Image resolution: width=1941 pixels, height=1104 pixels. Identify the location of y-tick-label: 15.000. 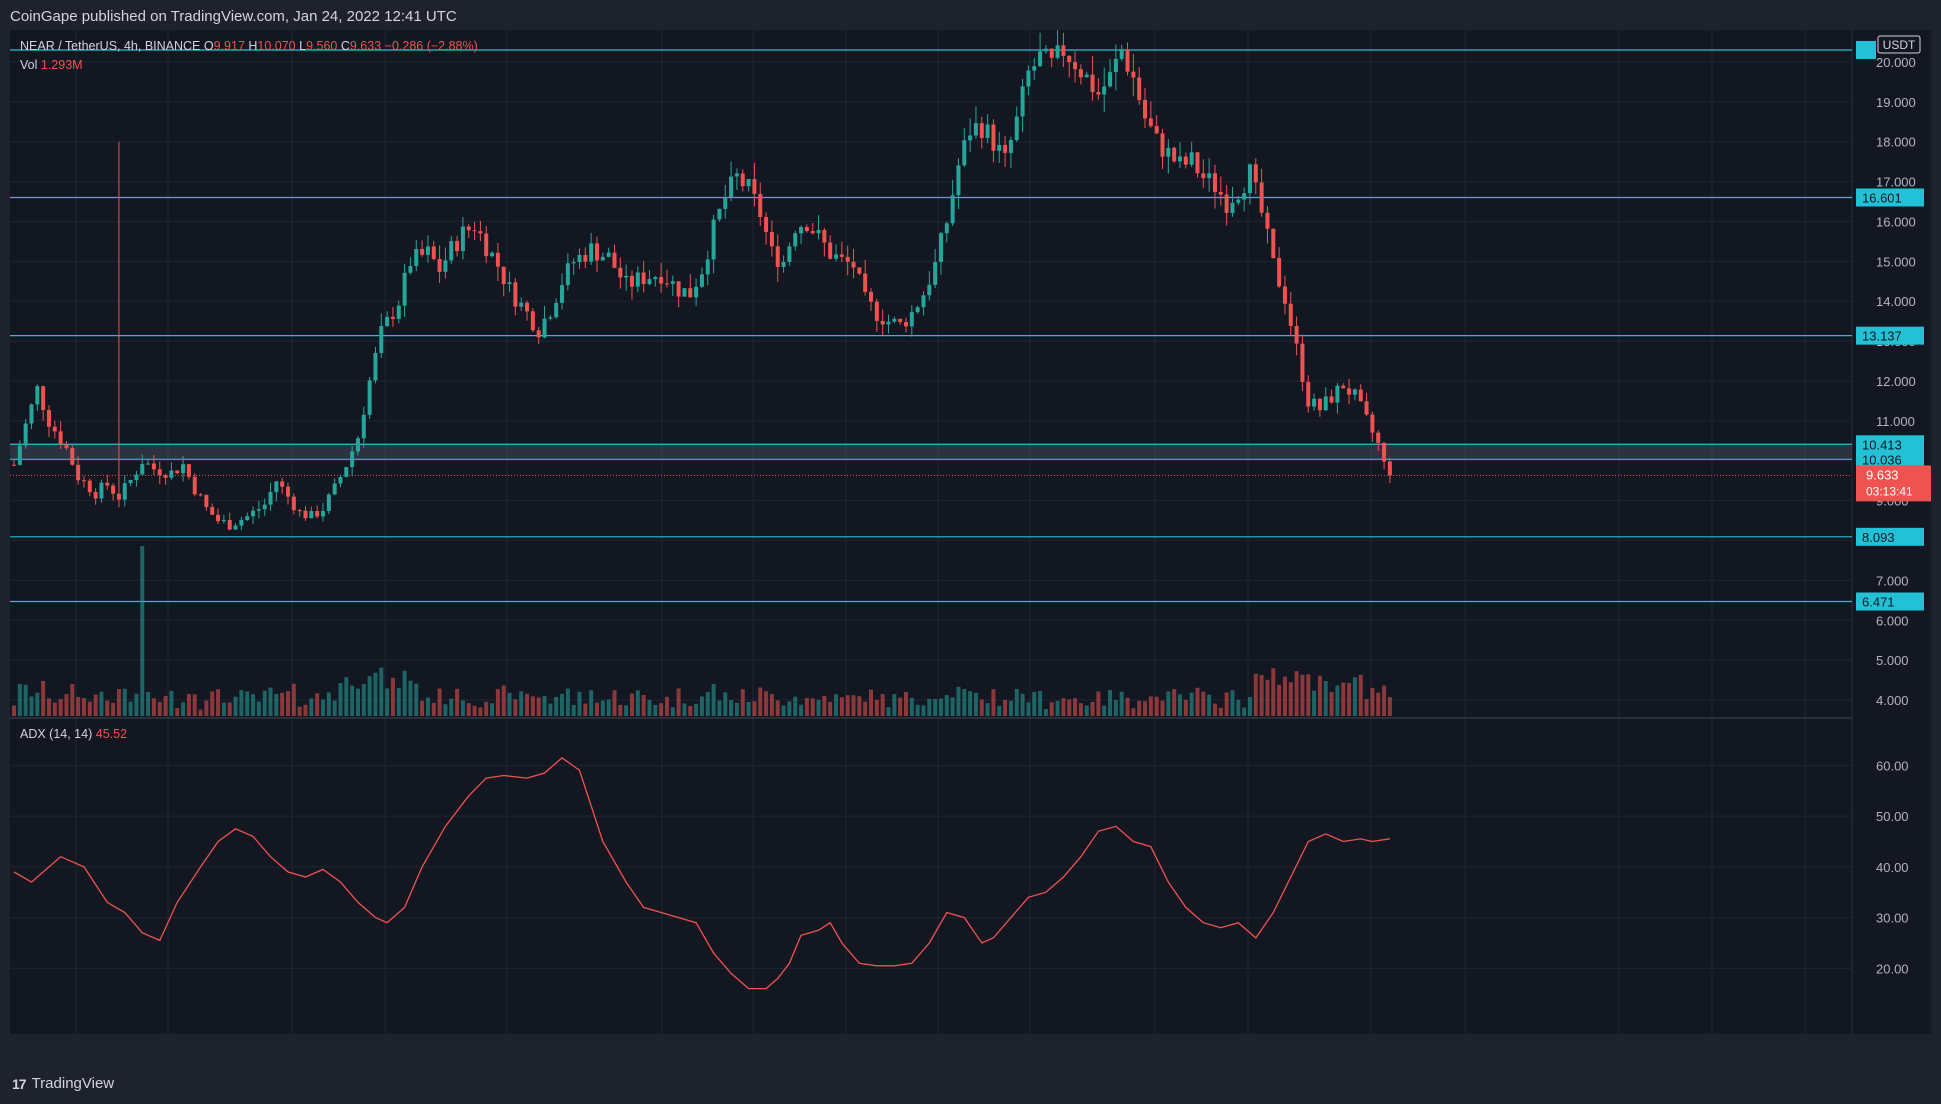
(1896, 261).